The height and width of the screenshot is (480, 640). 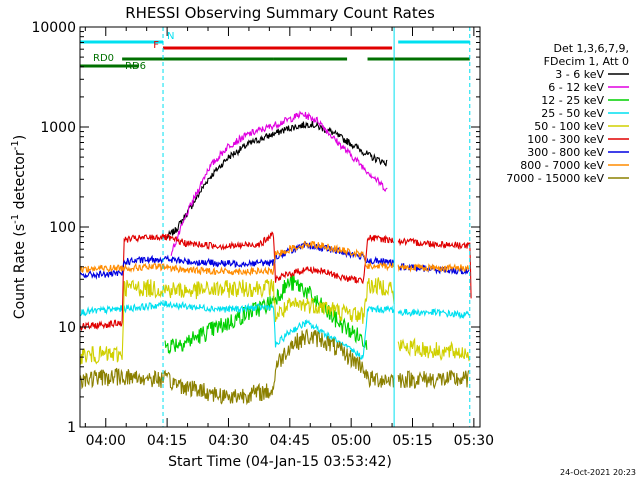 What do you see at coordinates (228, 441) in the screenshot?
I see `x-tick-label: 04:30` at bounding box center [228, 441].